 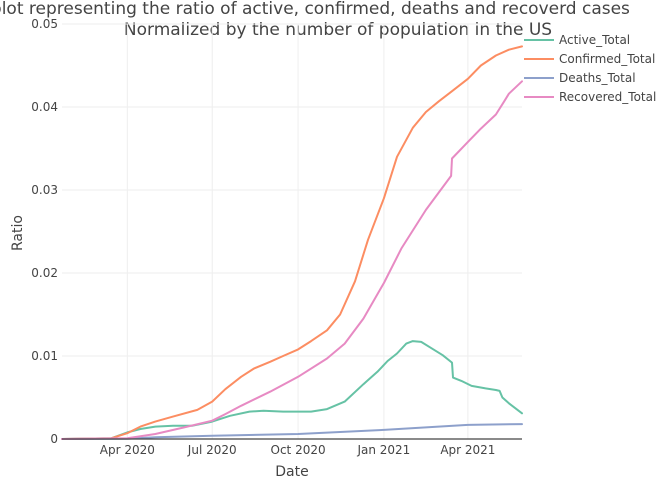 What do you see at coordinates (44, 107) in the screenshot?
I see `y-tick-label: 0.04` at bounding box center [44, 107].